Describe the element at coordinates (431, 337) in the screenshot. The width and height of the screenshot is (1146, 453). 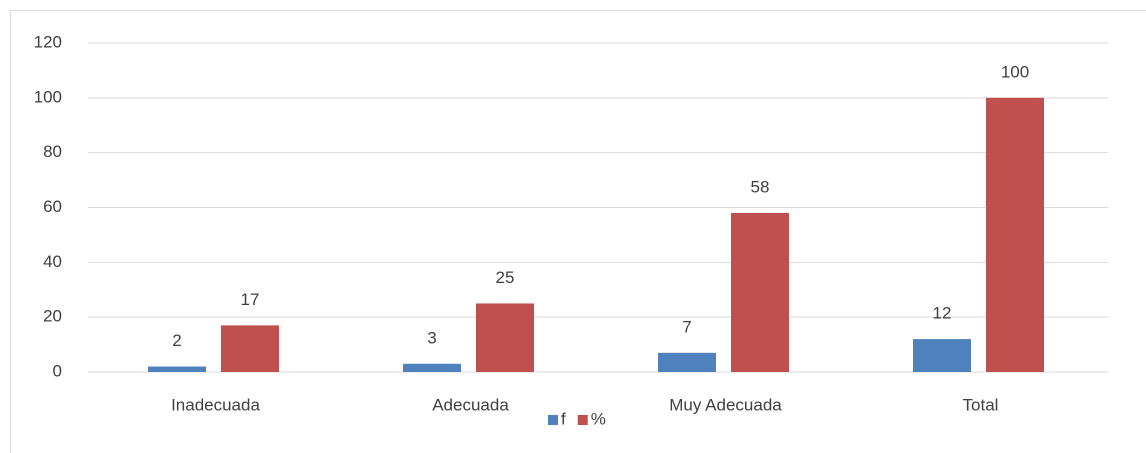
I see `data-label: 3` at that location.